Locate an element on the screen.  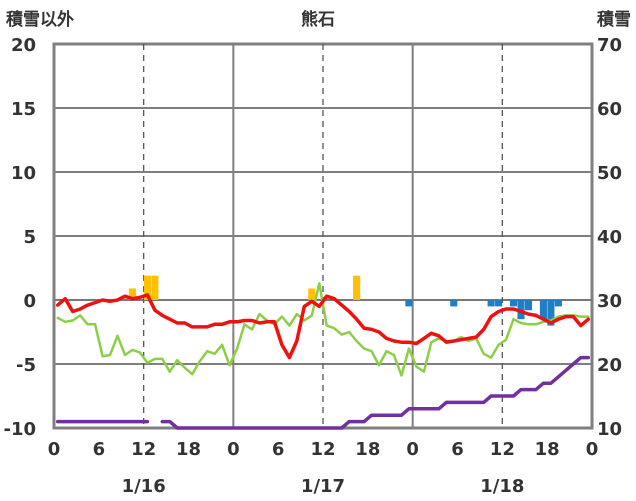
left-y-tick-label: -5 is located at coordinates (26, 365).